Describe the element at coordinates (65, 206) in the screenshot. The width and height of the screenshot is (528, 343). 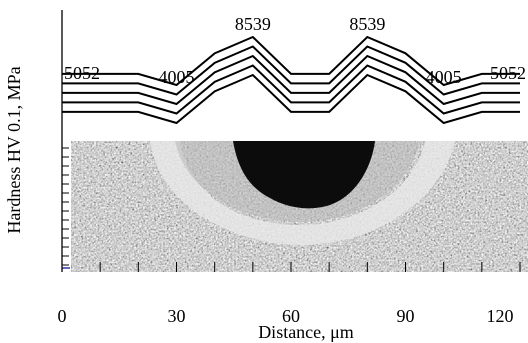
I see `y-ticks` at that location.